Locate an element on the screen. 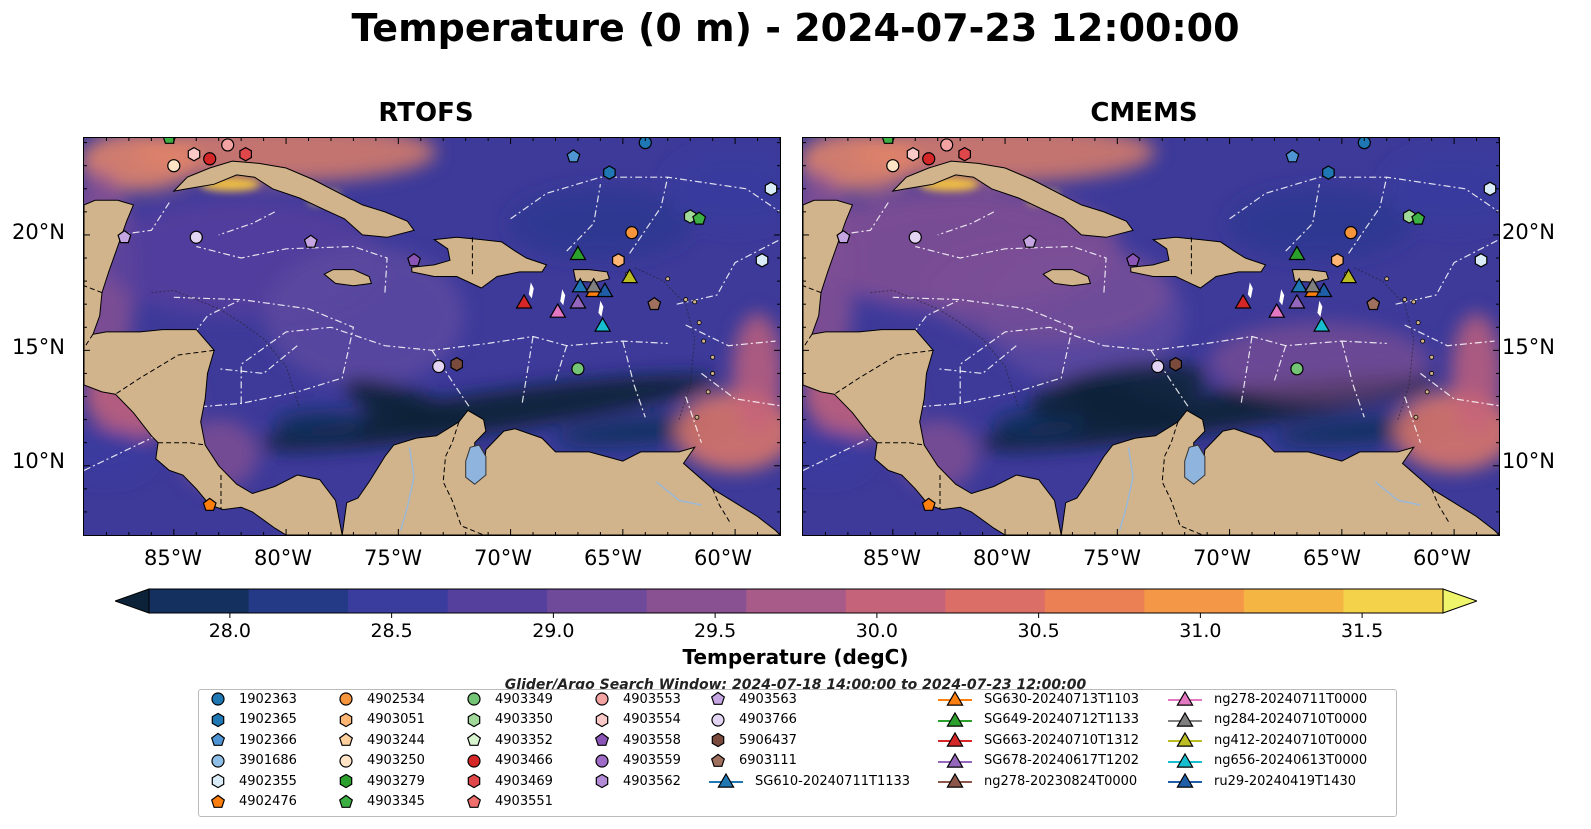 The image size is (1591, 829). lon-label-65w-right: 65°W is located at coordinates (1332, 558).